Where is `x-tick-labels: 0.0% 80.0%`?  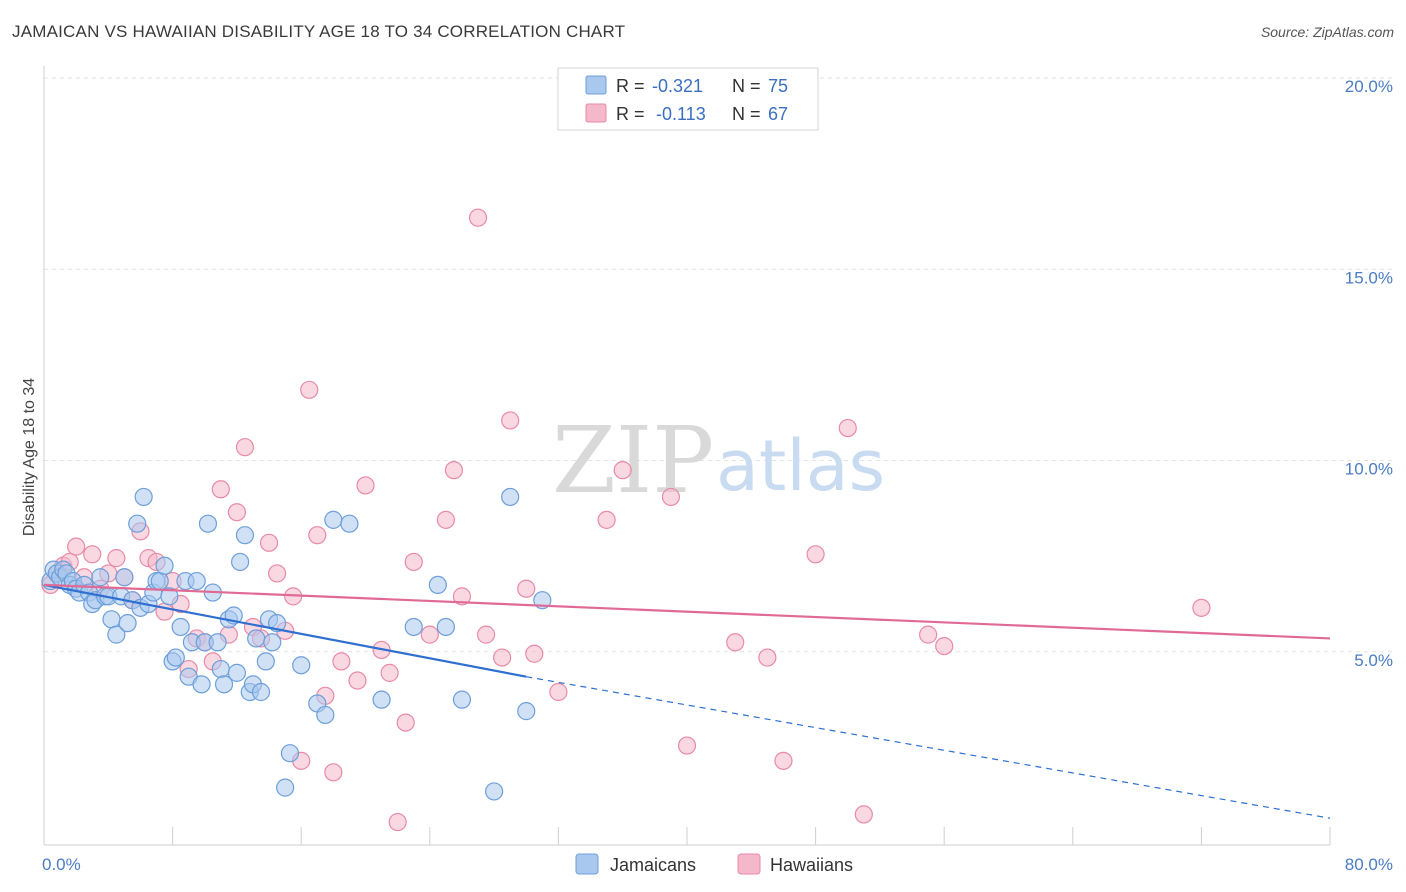
x-tick-labels: 0.0% 80.0% is located at coordinates (717, 864).